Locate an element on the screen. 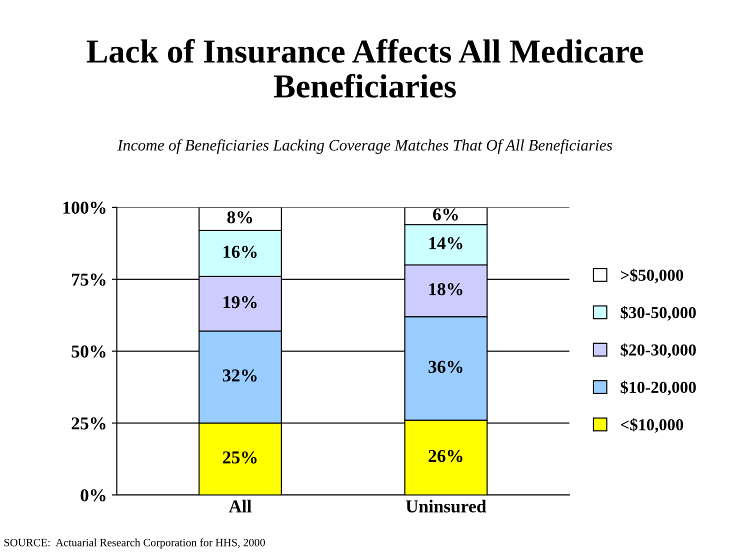 The width and height of the screenshot is (730, 553). legend-label: $20-30,000 is located at coordinates (658, 350).